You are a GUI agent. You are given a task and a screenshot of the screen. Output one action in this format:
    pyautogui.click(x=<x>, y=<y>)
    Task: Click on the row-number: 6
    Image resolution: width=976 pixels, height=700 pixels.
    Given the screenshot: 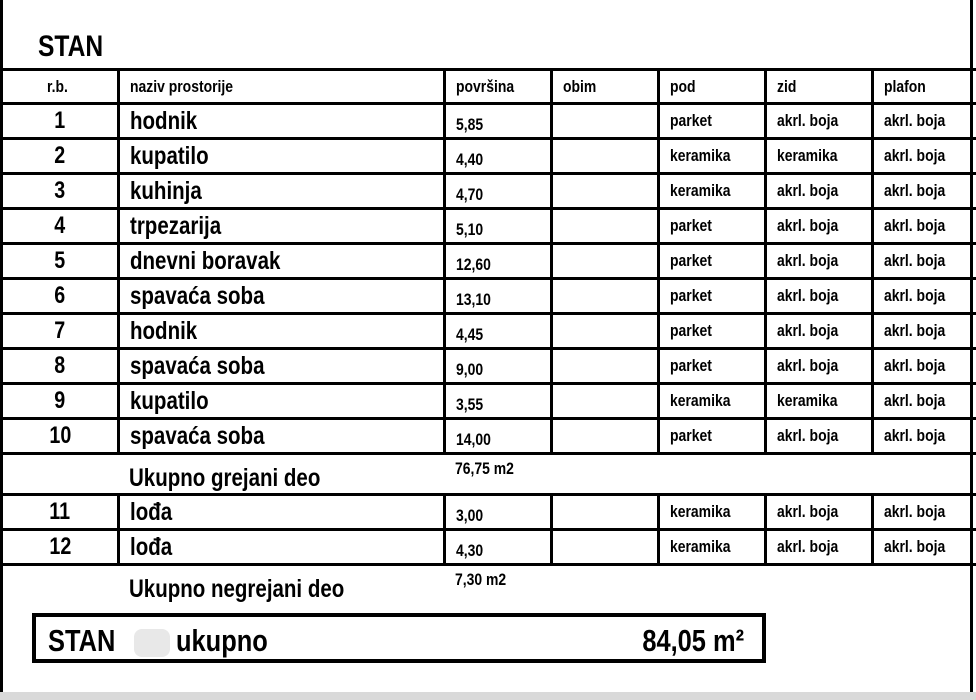 What is the action you would take?
    pyautogui.click(x=60, y=296)
    